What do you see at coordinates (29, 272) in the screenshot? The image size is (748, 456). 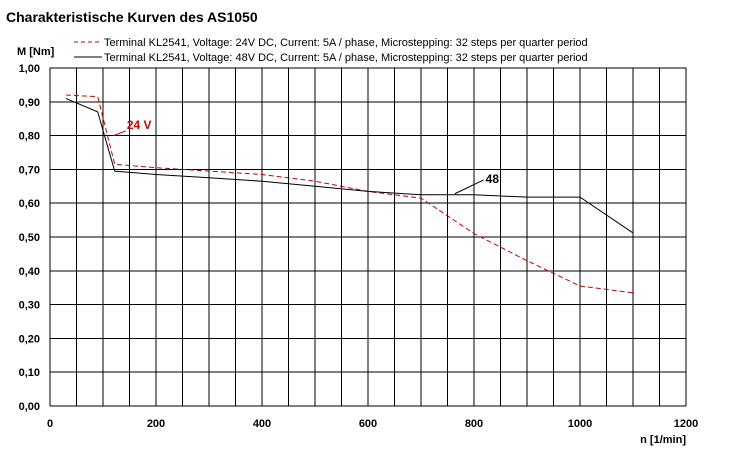 I see `y-tick-label: 0,40` at bounding box center [29, 272].